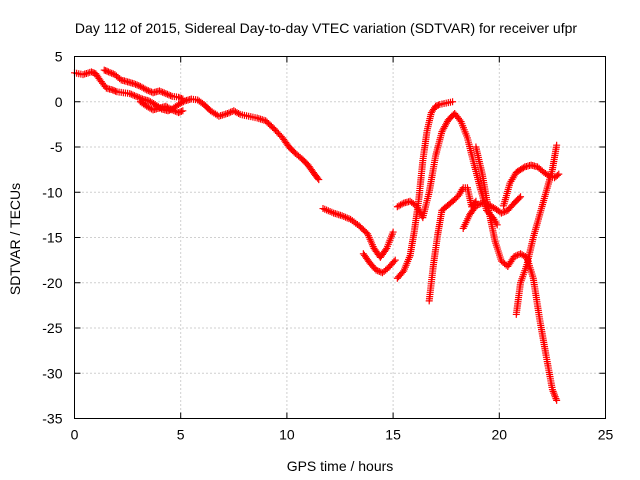  I want to click on y-tick-label: -30, so click(52, 373).